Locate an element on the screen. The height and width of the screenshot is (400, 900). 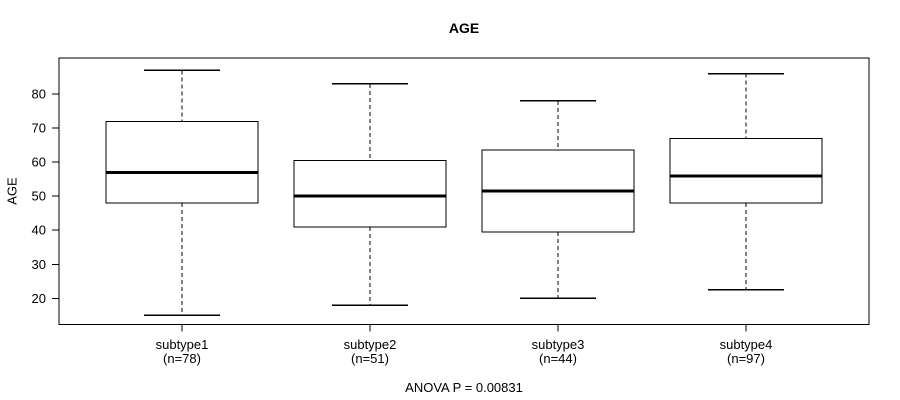
chart-title: AGE is located at coordinates (464, 28).